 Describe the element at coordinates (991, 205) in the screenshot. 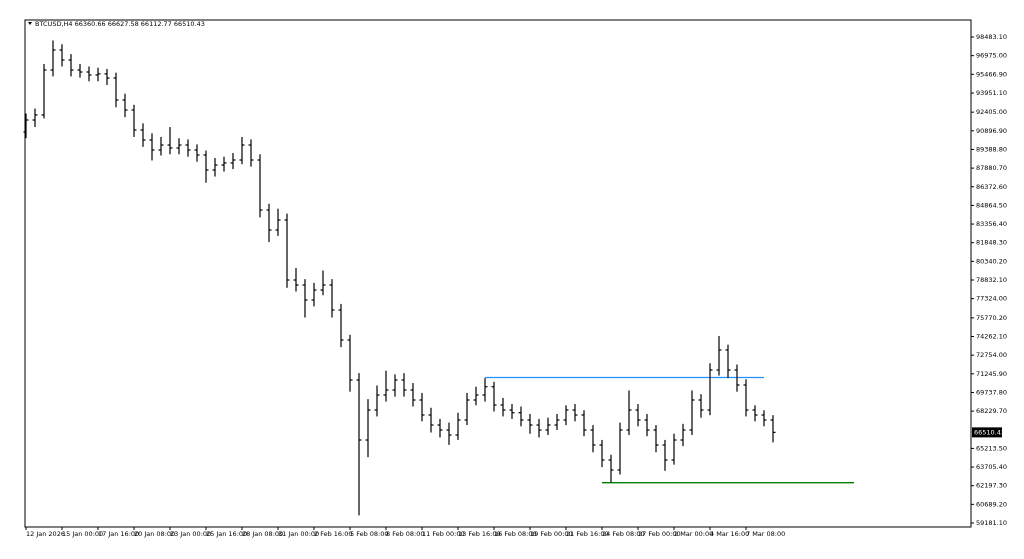

I see `y-tick-label: 84864.50` at that location.